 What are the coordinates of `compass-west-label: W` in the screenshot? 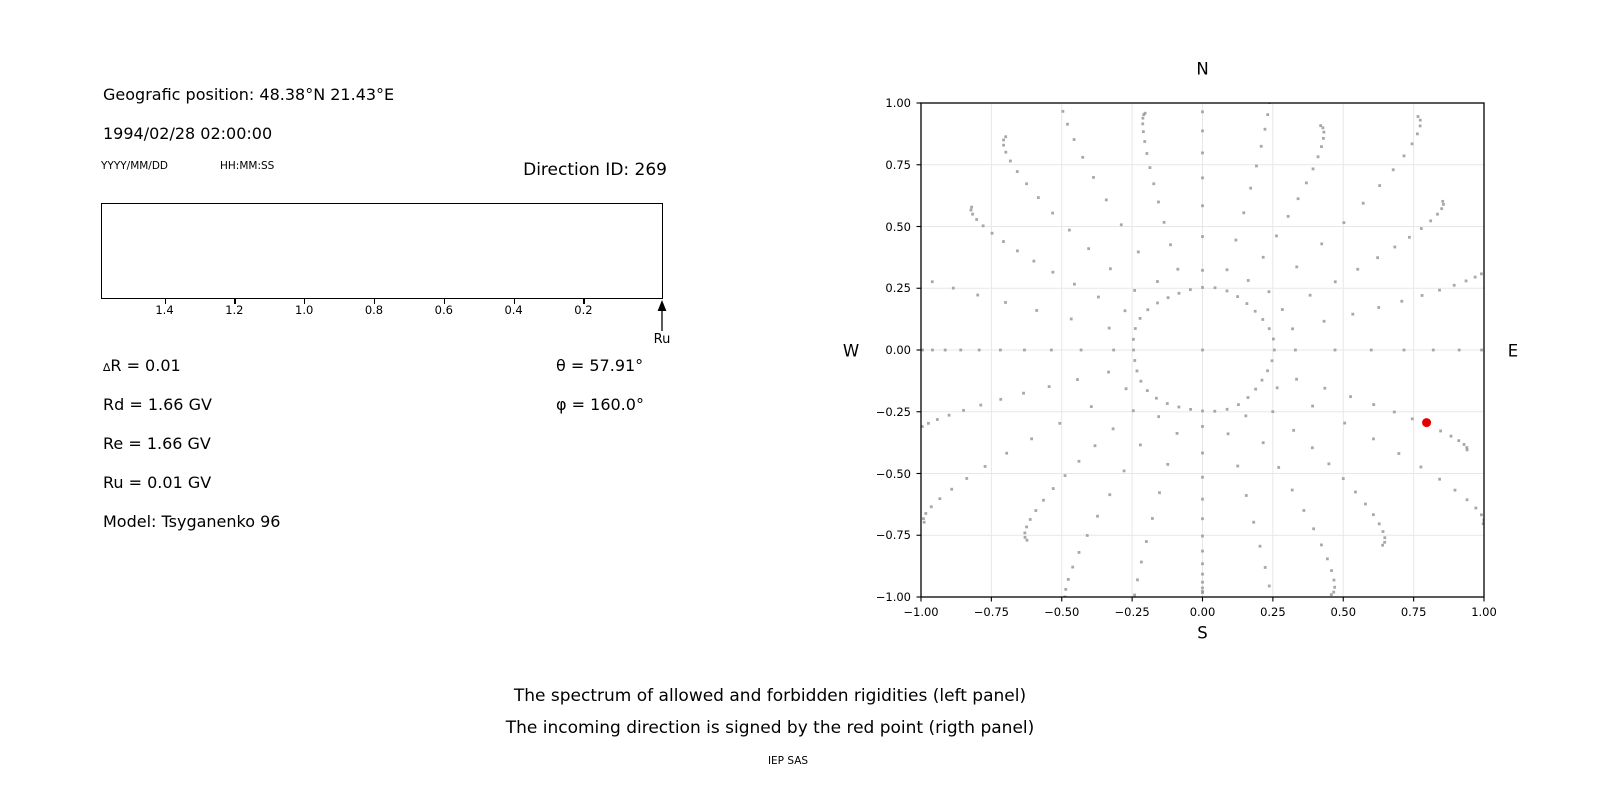 It's located at (851, 351).